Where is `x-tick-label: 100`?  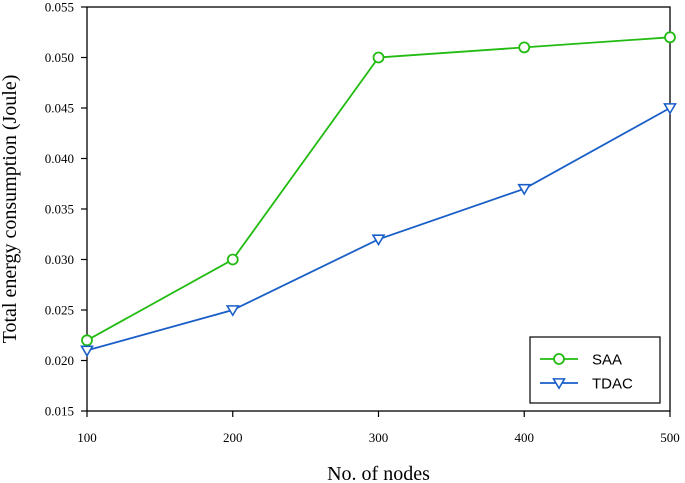
x-tick-label: 100 is located at coordinates (87, 437).